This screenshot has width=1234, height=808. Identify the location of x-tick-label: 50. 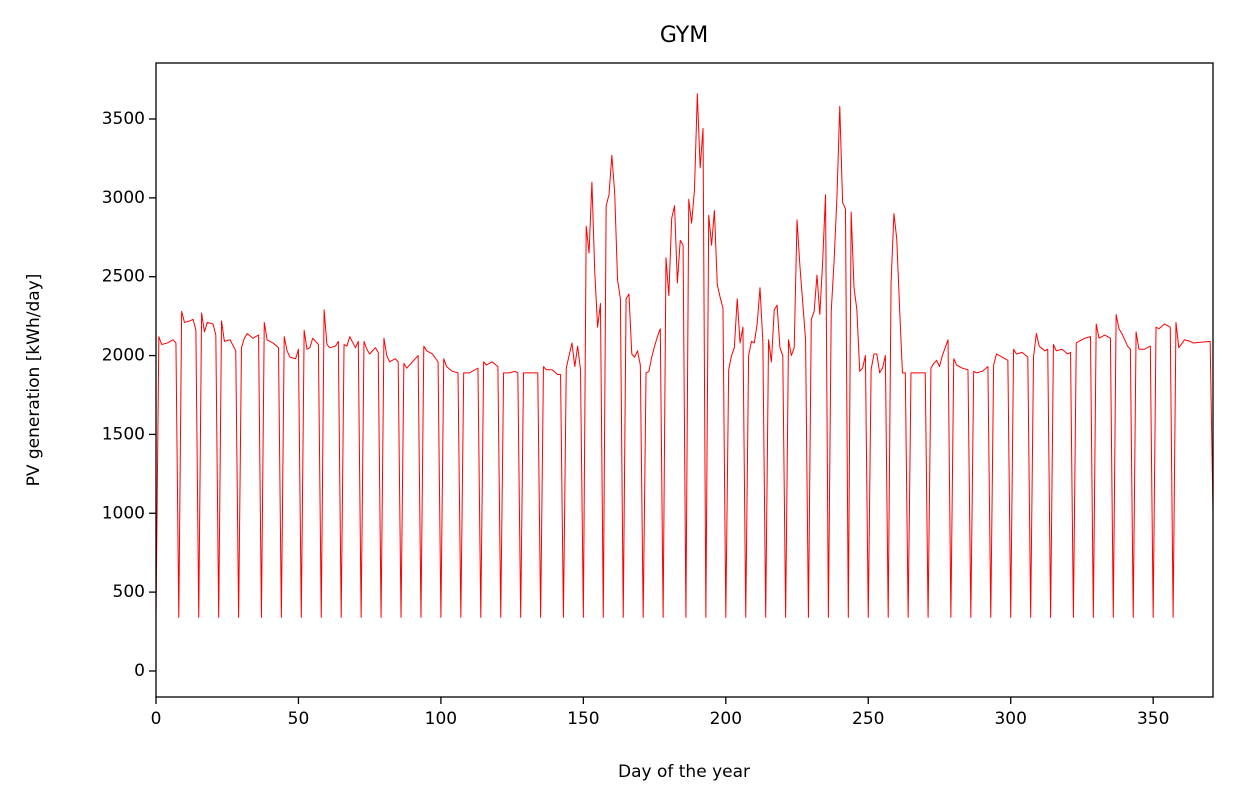
(299, 719).